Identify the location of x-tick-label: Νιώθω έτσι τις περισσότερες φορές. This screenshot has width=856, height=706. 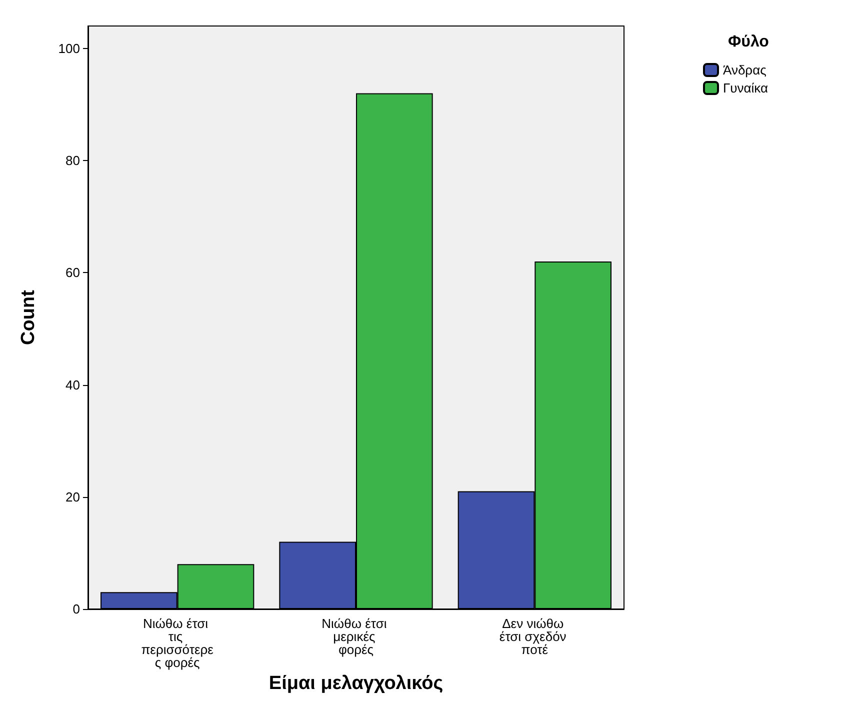
(177, 643).